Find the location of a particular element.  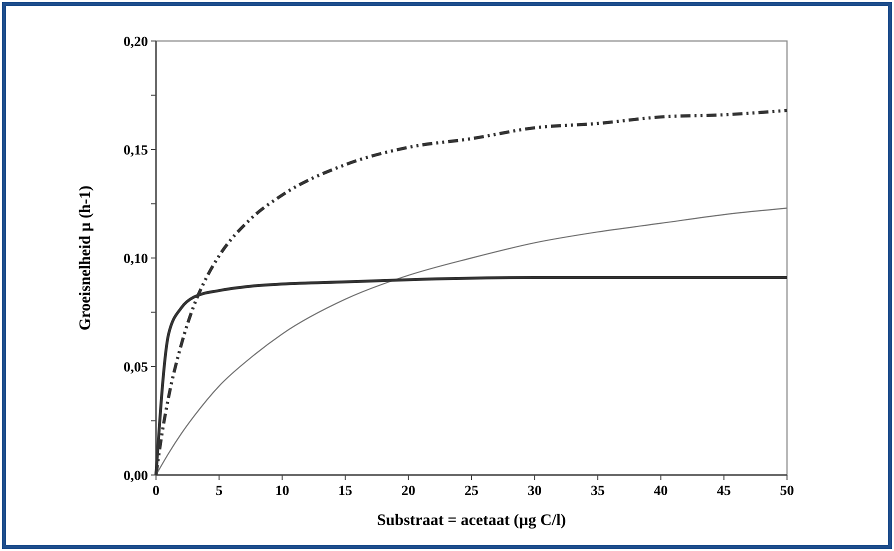

y-tick-label: 0,05 is located at coordinates (136, 368).